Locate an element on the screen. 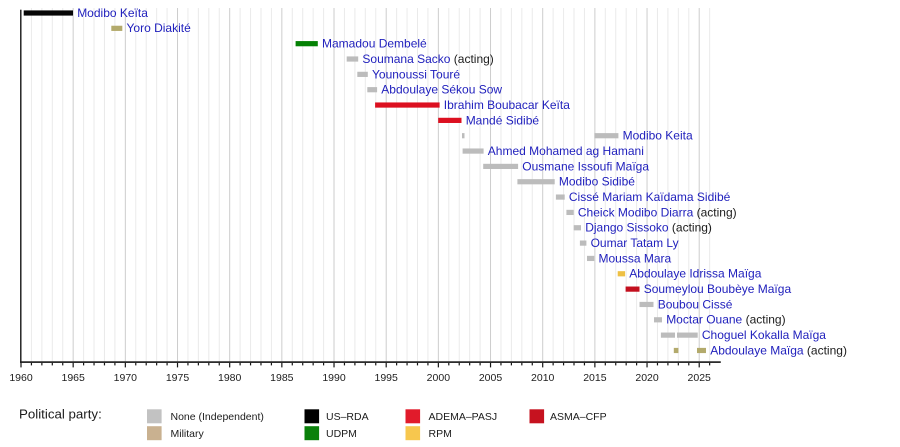 The height and width of the screenshot is (447, 900). svg-text: Ousmane Issoufi Maïga is located at coordinates (585, 166).